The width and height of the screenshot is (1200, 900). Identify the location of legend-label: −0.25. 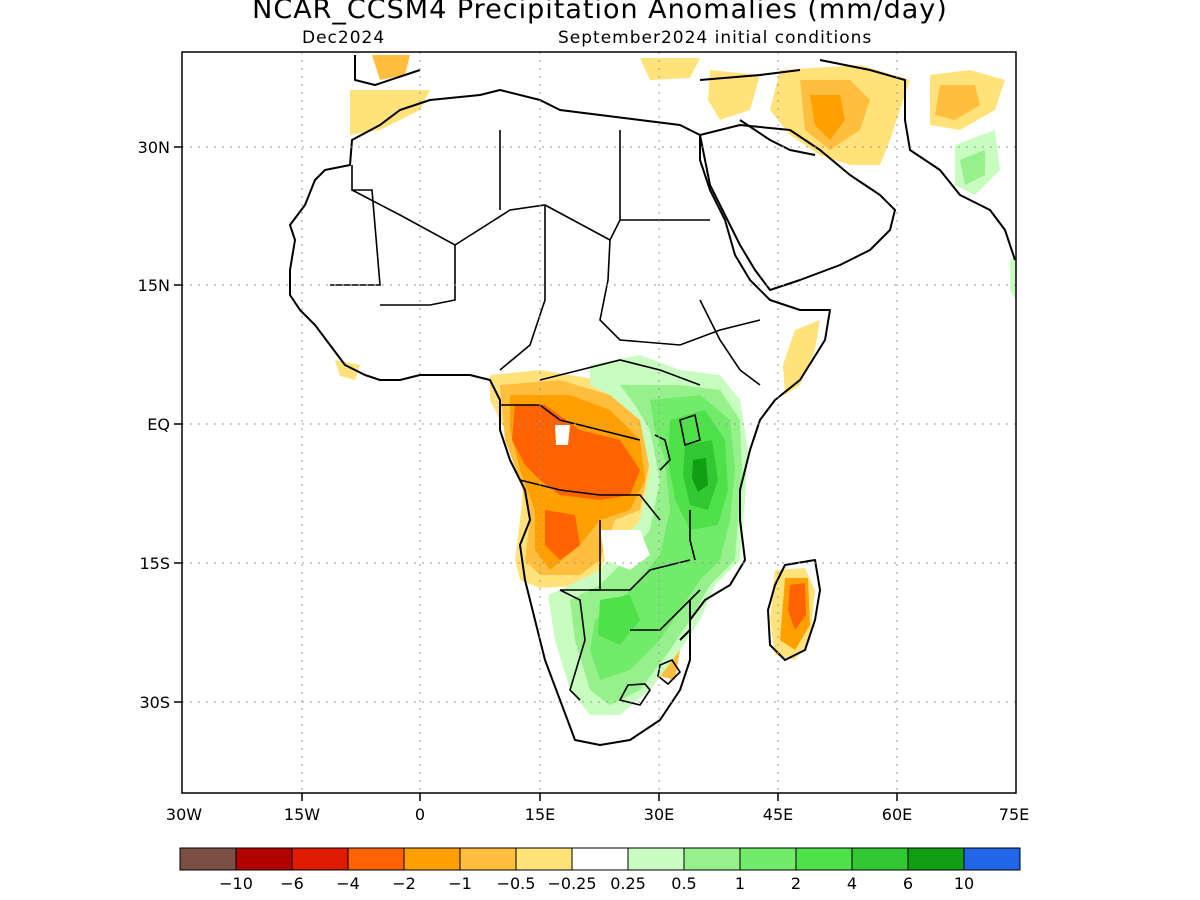
(571, 883).